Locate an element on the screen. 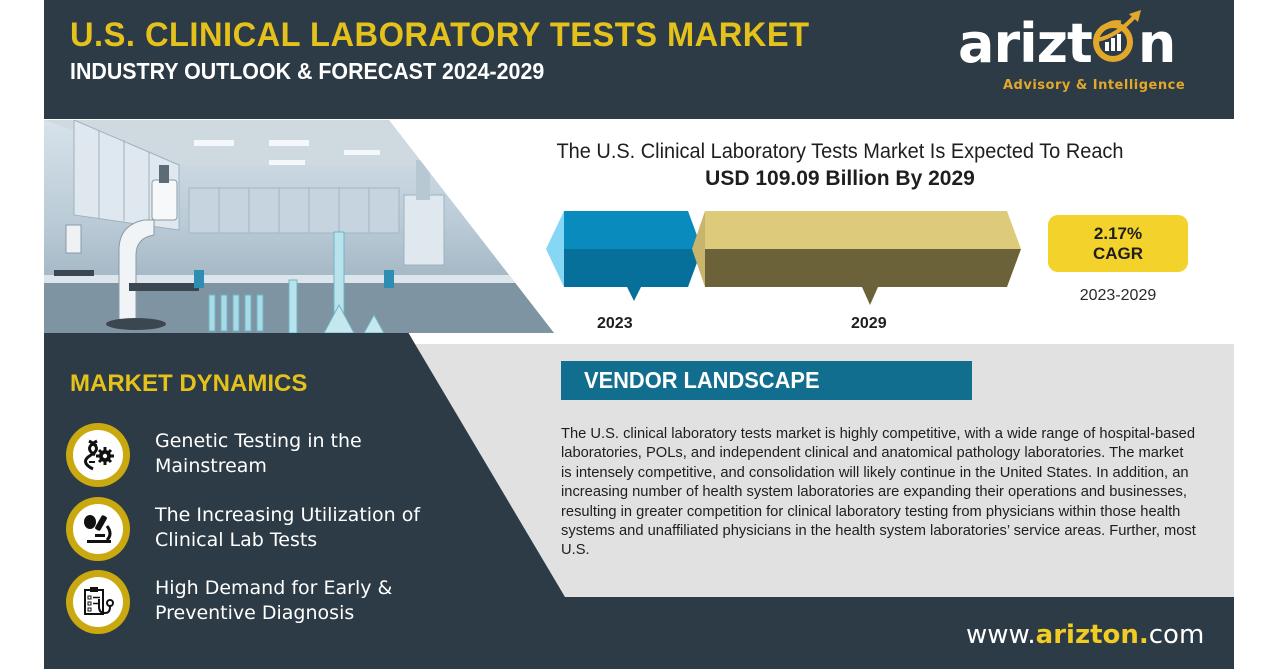  year-label-2029: 2029 is located at coordinates (869, 323).